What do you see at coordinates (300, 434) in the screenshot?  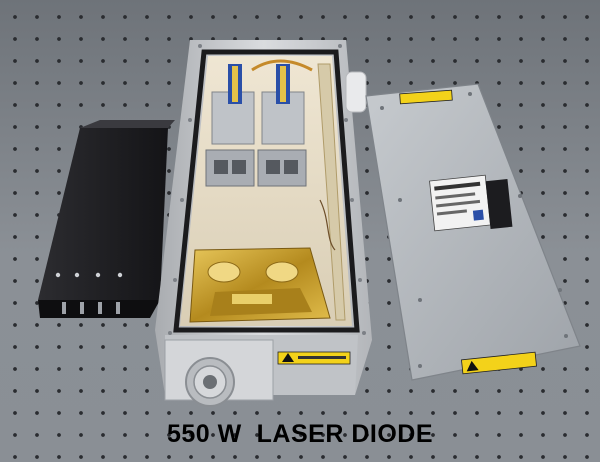 I see `photo-caption: 550 W LASER DIODE` at bounding box center [300, 434].